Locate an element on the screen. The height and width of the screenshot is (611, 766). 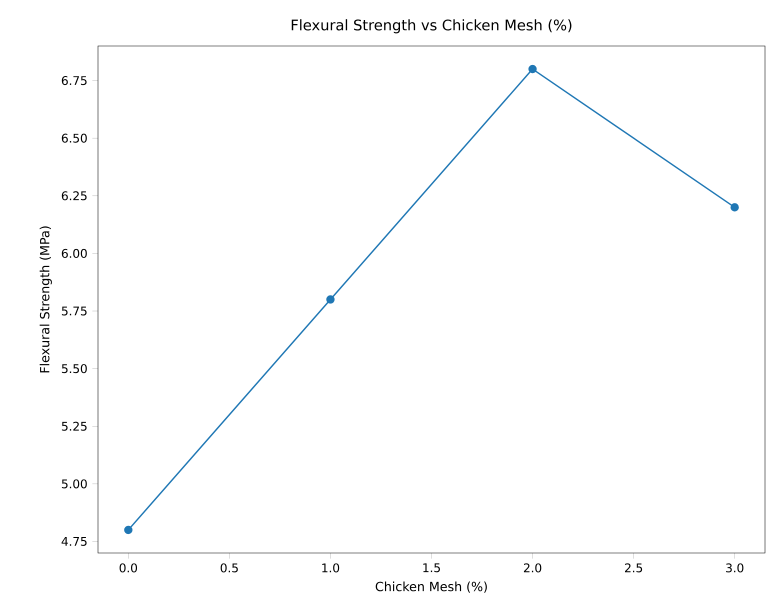
y-tick-label: 5.25 is located at coordinates (74, 426).